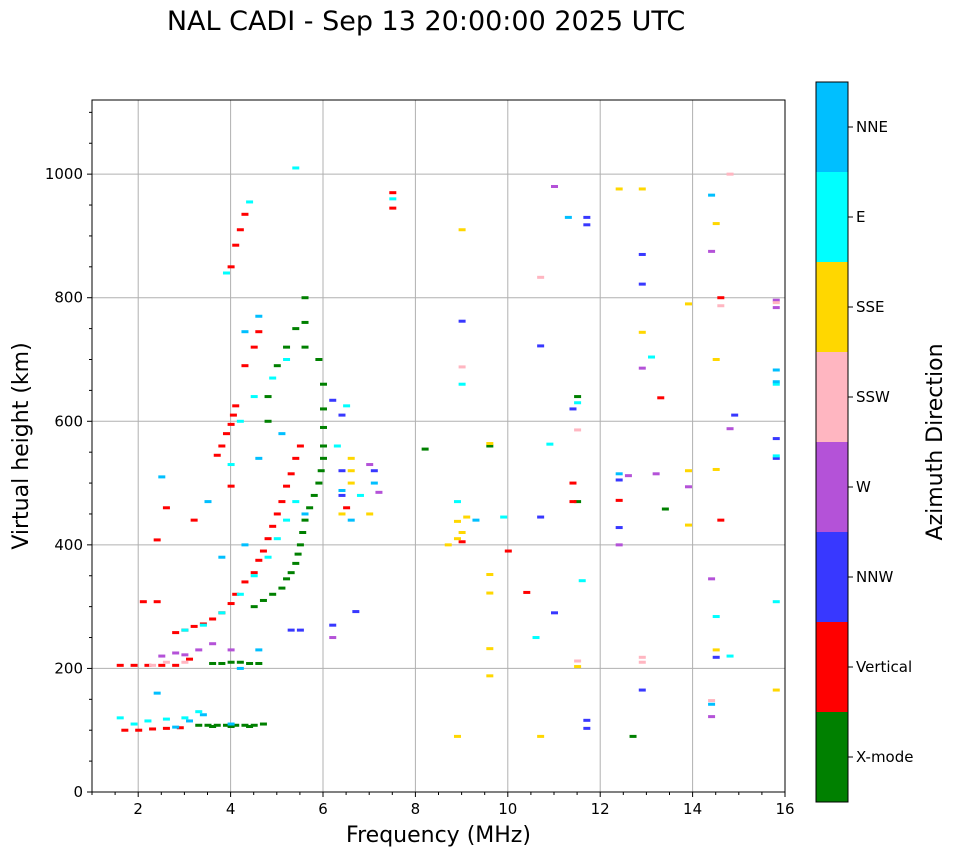 The image size is (958, 857). What do you see at coordinates (860, 217) in the screenshot?
I see `colorbar-tick-label: E` at bounding box center [860, 217].